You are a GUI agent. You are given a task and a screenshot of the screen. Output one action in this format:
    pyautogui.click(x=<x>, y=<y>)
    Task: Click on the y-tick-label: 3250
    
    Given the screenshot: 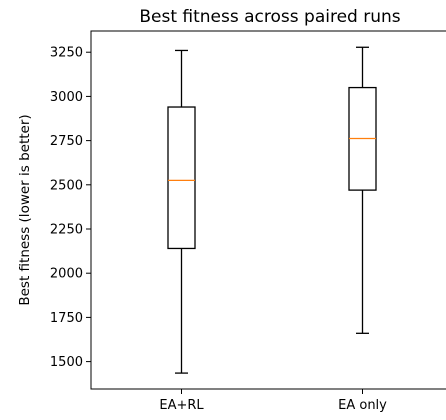 What is the action you would take?
    pyautogui.click(x=66, y=53)
    